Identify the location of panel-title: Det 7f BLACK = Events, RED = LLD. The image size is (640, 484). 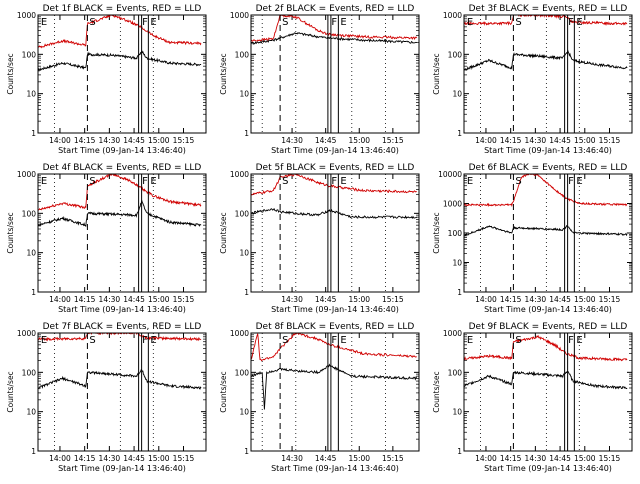
(122, 327).